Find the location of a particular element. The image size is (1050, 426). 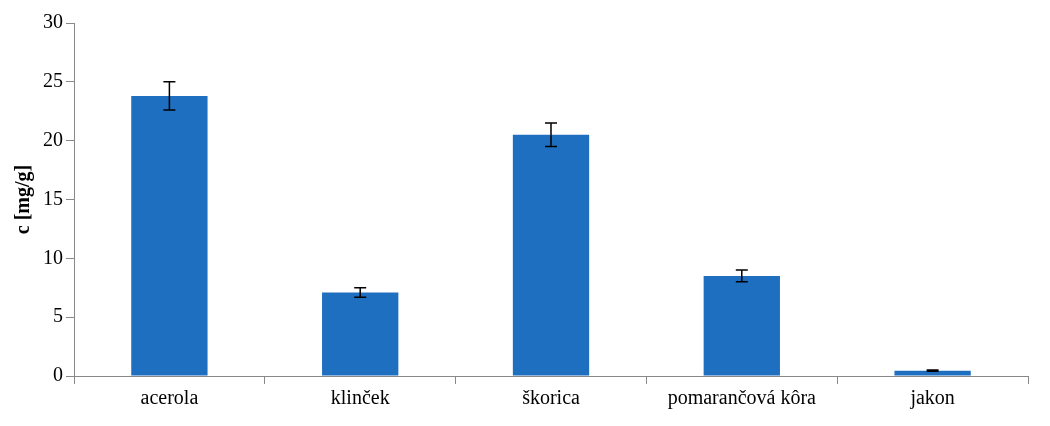

y-axis-title: c [mg/g] is located at coordinates (23, 199).